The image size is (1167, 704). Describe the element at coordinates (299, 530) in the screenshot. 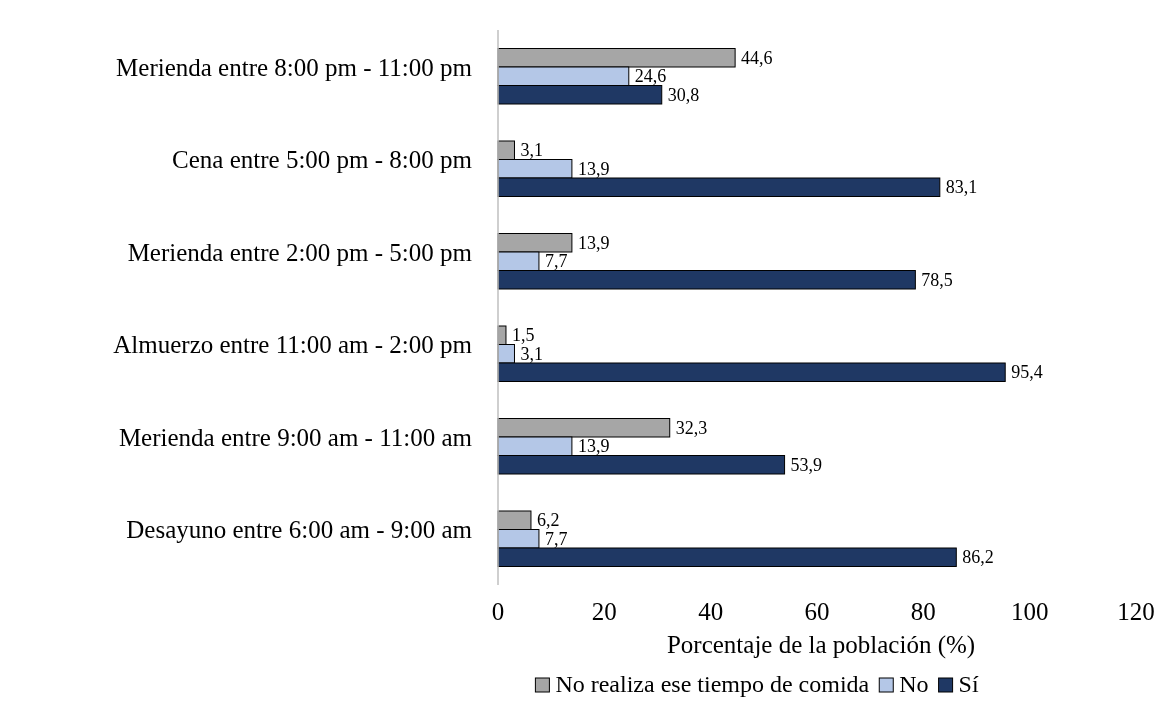

I see `y-tick-label: Desayuno entre 6:00 am - 9:00 am` at that location.